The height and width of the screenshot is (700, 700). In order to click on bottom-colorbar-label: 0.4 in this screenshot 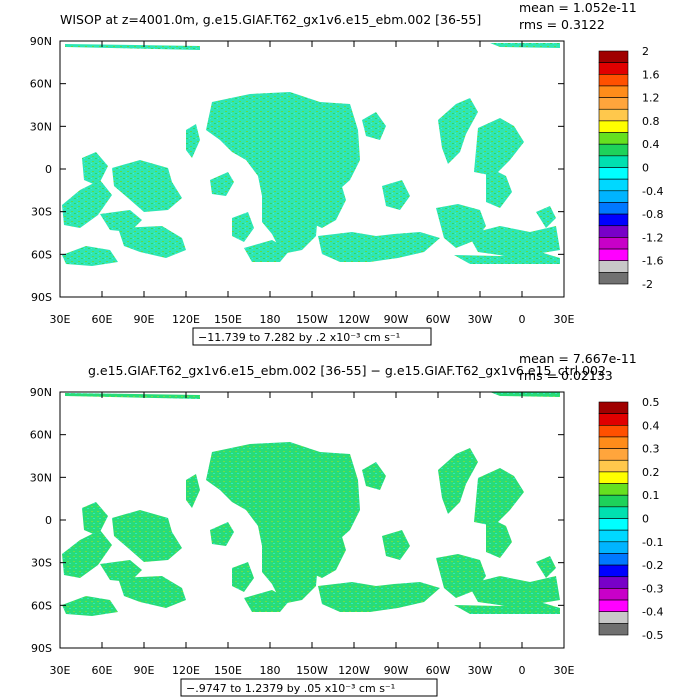, I will do `click(651, 425)`.